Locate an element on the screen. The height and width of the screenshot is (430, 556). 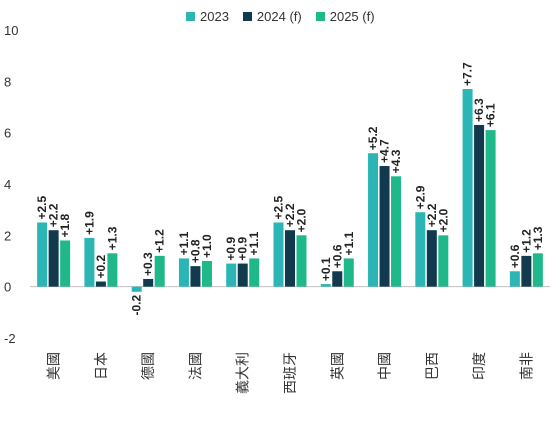
y-tick-label: 4 is located at coordinates (7, 184).